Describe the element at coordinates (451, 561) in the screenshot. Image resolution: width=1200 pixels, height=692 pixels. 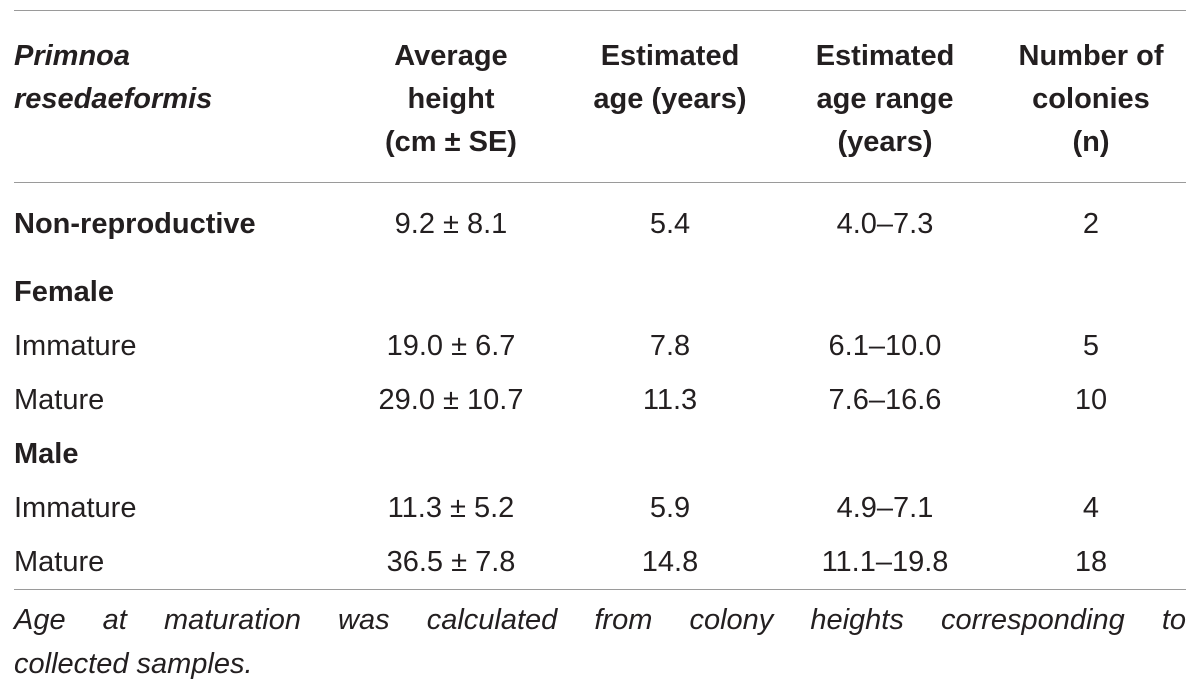
I see `cell-height: 36.5 ± 7.8` at that location.